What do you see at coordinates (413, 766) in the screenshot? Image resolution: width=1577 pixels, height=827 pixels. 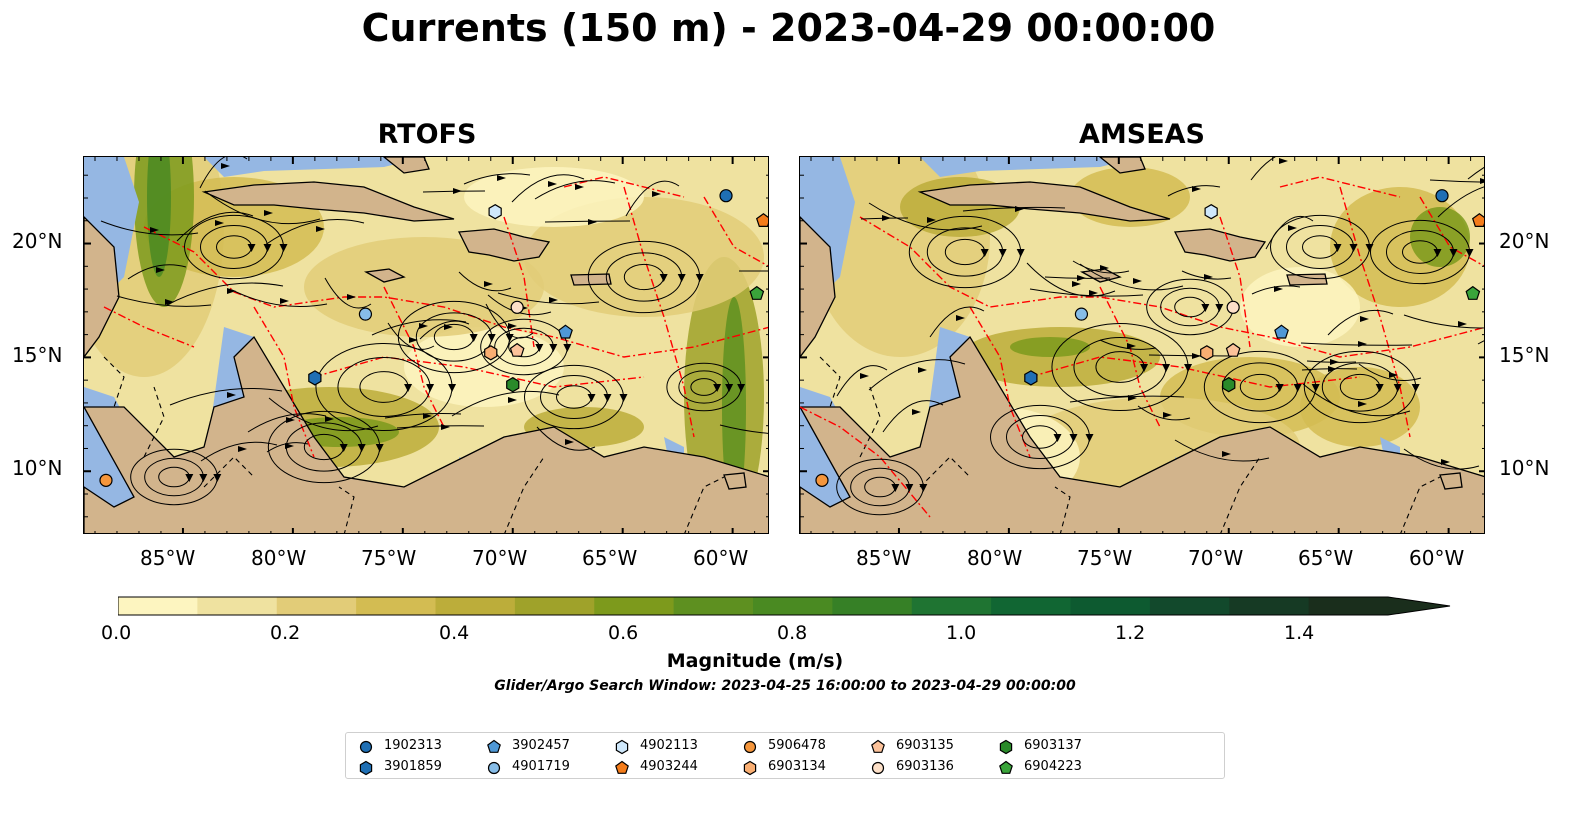 I see `legend-label: 3901859` at bounding box center [413, 766].